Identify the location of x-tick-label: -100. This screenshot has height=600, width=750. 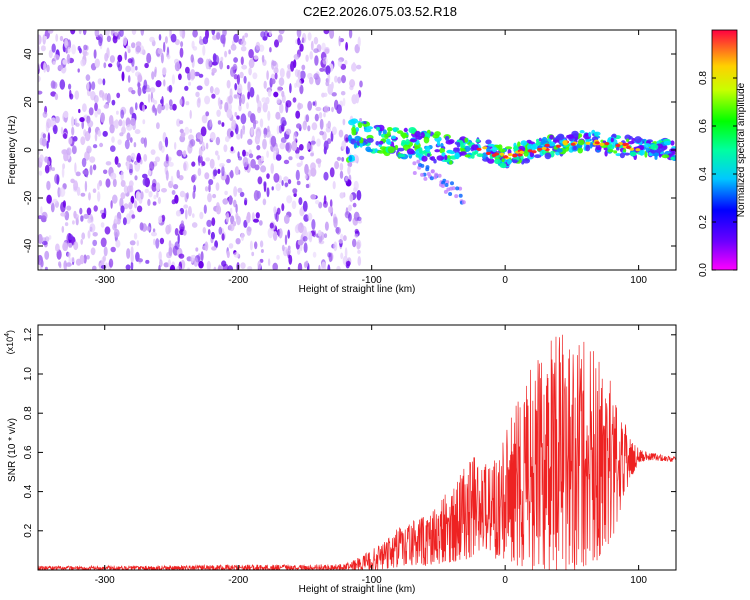
(372, 580).